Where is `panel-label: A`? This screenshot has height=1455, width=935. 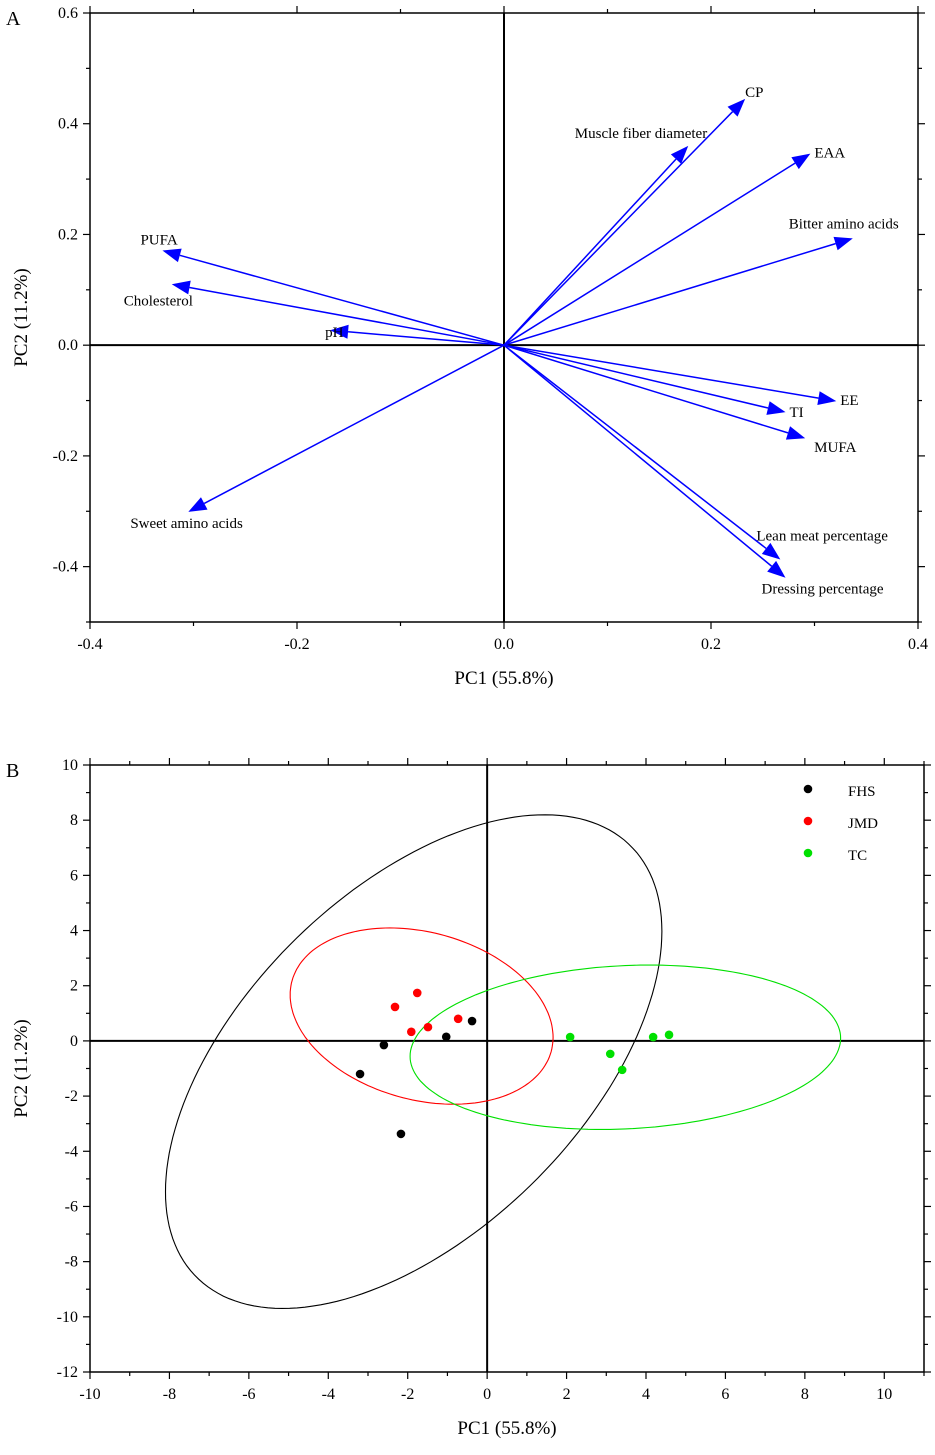 panel-label: A is located at coordinates (13, 19).